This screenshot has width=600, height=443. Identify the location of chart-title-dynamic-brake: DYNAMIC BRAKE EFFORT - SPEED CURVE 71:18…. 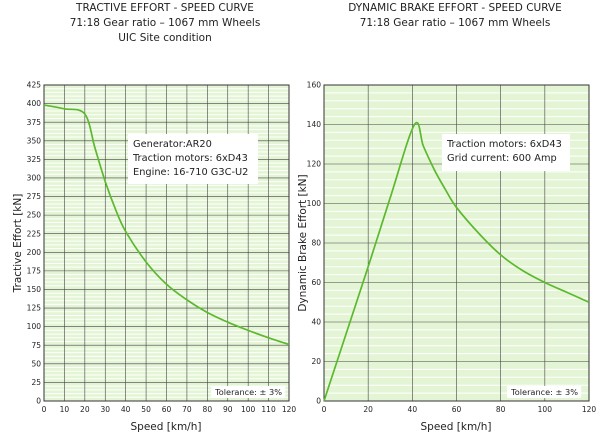
(455, 16).